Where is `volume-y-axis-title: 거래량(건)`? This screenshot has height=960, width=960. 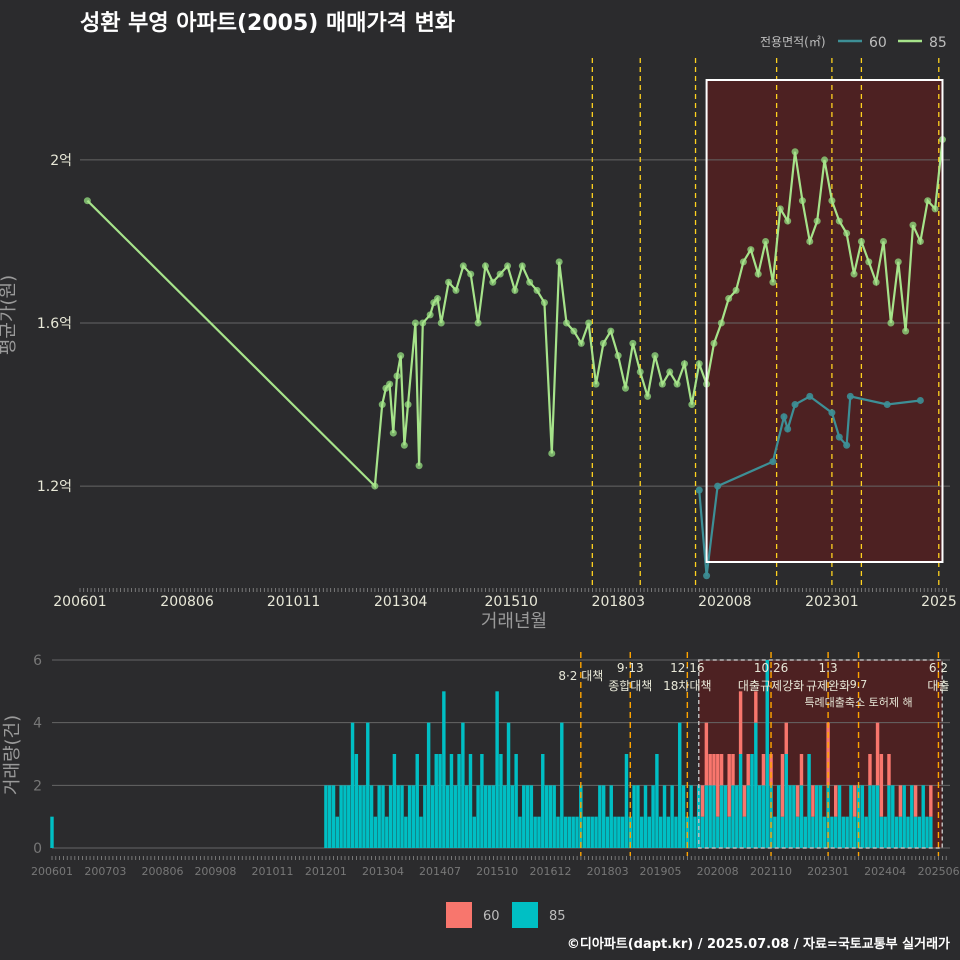
volume-y-axis-title: 거래량(건) is located at coordinates (12, 755).